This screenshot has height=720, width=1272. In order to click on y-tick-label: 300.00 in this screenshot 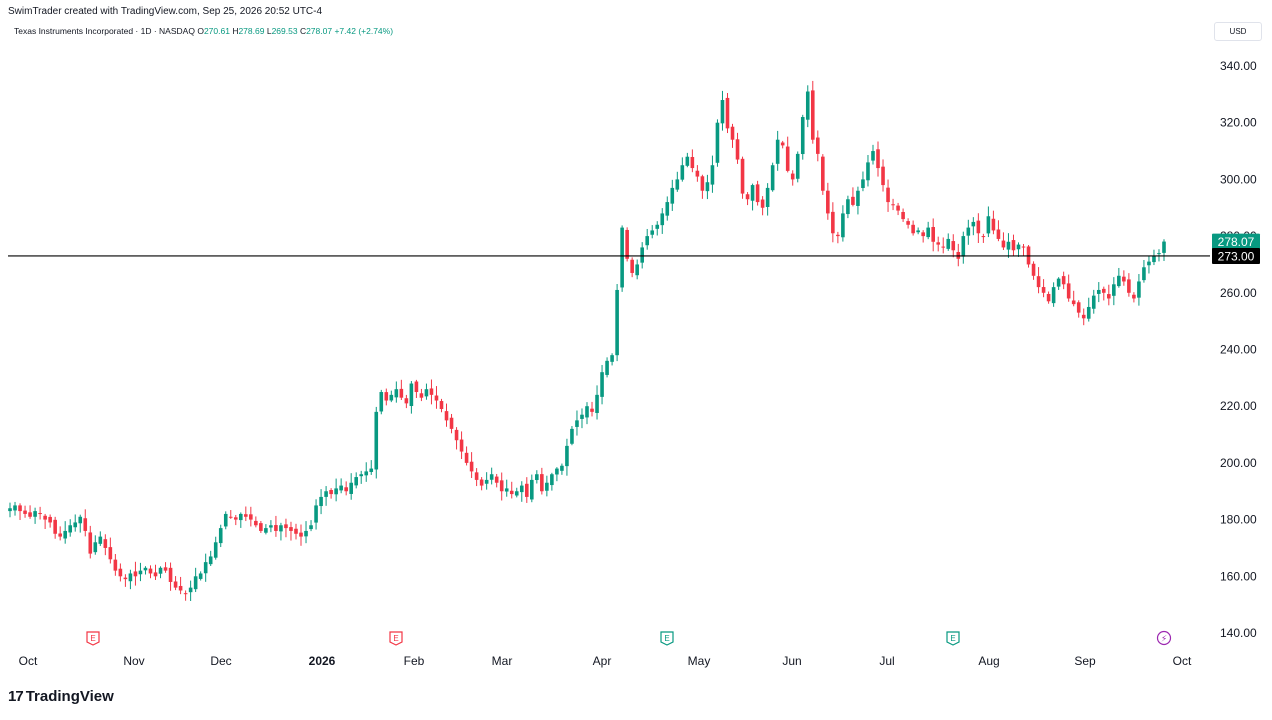, I will do `click(1238, 179)`.